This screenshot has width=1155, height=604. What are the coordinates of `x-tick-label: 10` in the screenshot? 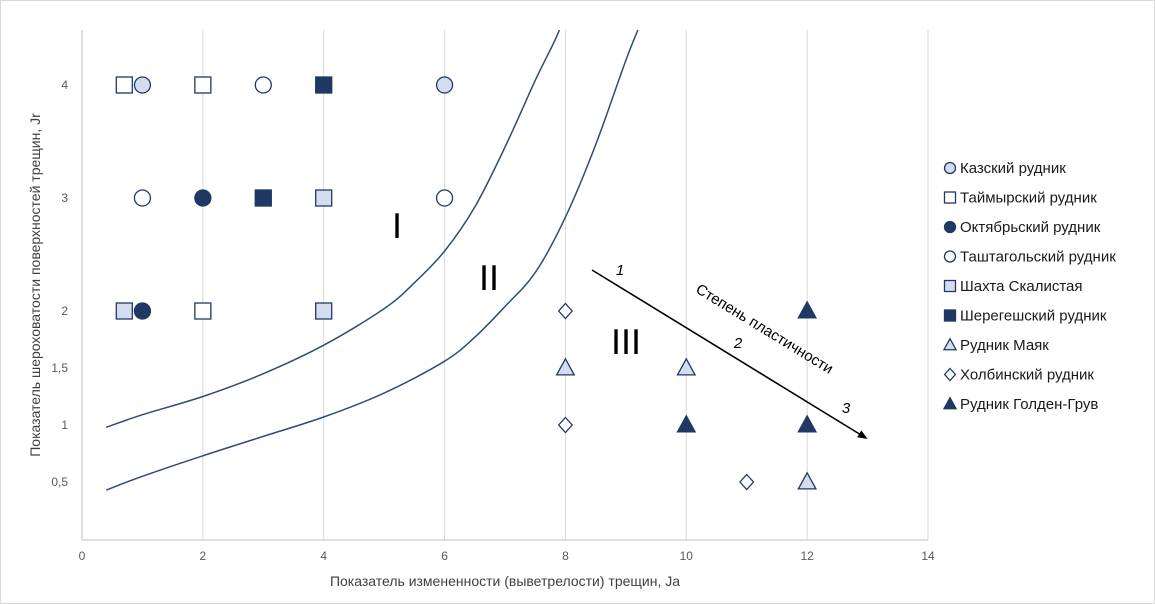 It's located at (687, 556).